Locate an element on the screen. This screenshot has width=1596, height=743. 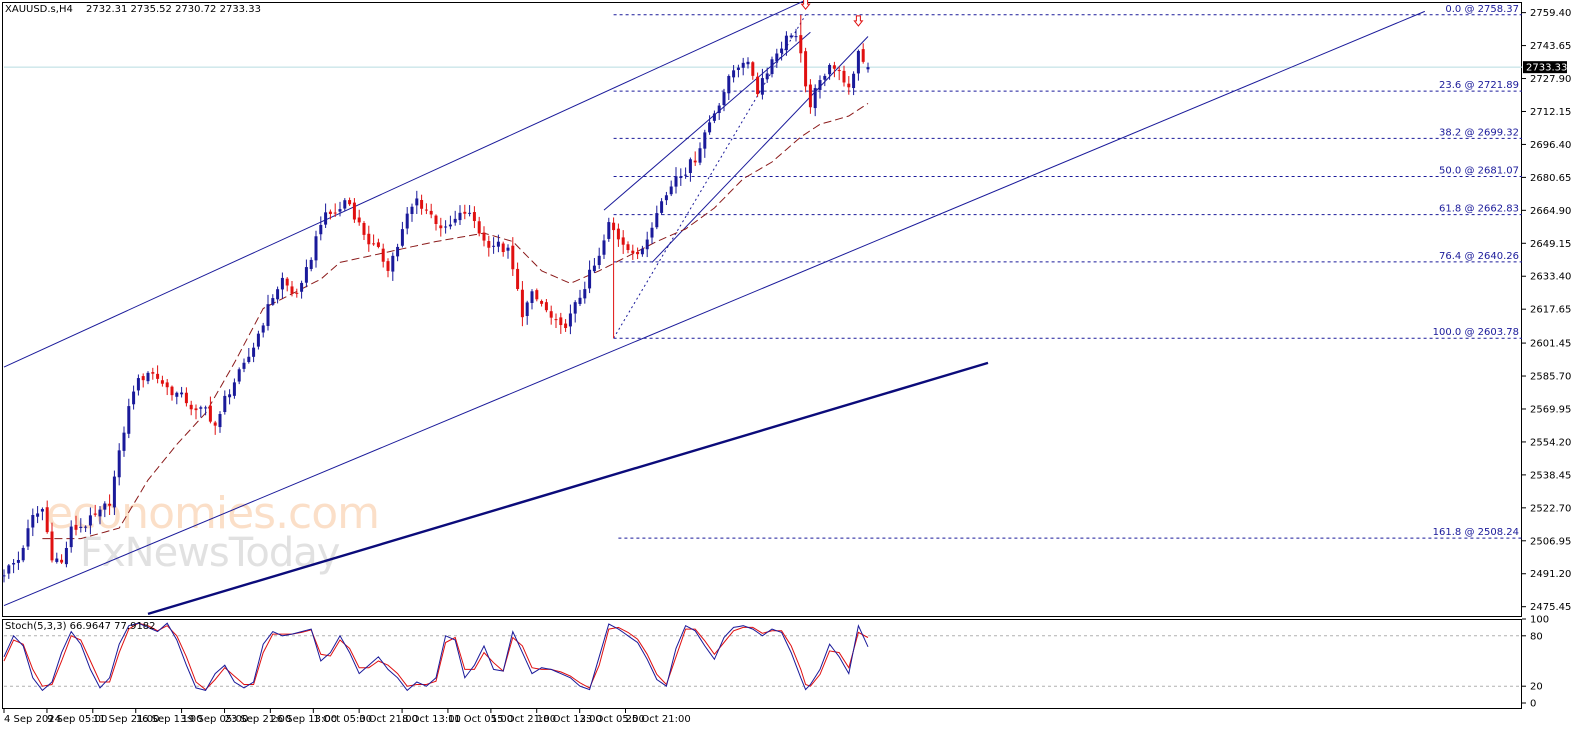
price-tick-label: 2649.15 is located at coordinates (1550, 244).